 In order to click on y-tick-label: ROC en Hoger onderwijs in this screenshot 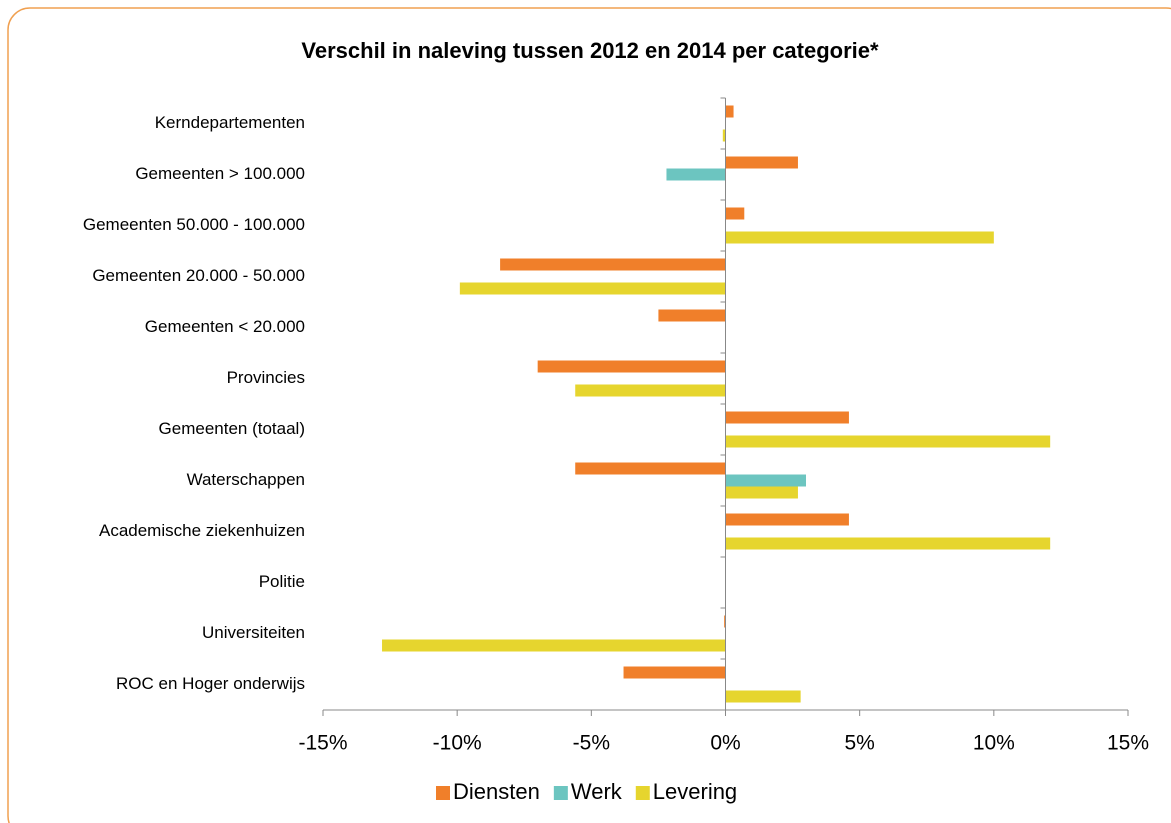, I will do `click(210, 683)`.